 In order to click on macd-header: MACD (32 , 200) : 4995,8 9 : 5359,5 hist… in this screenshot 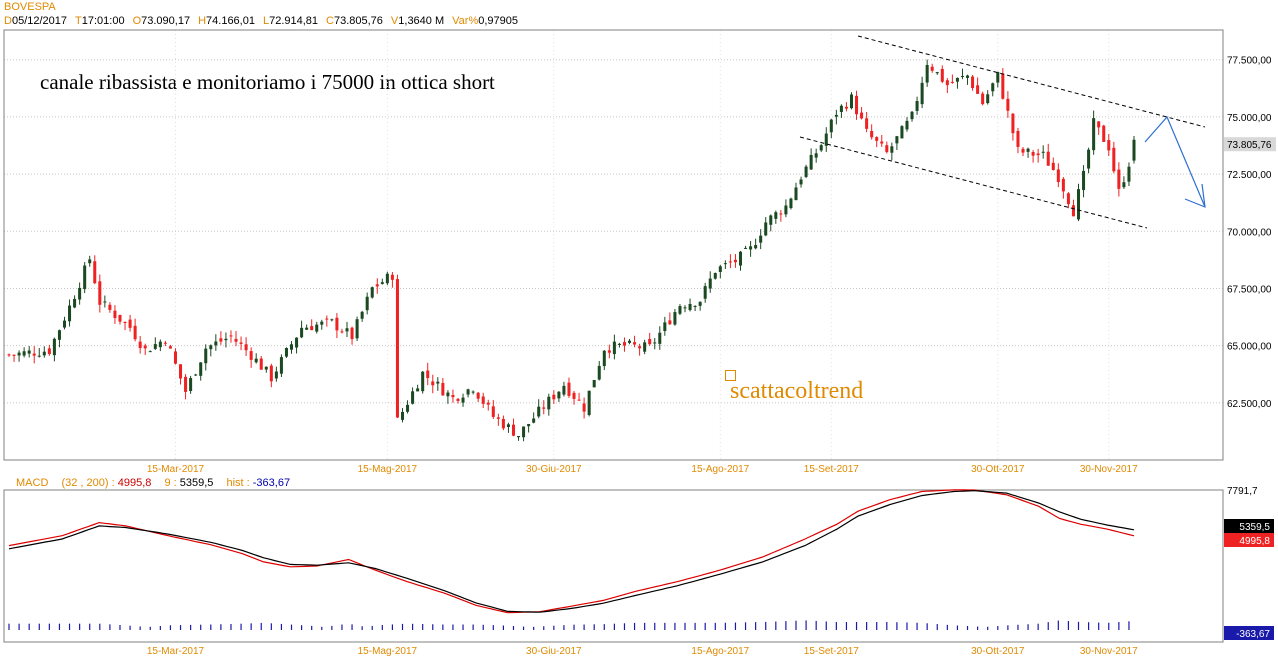, I will do `click(153, 483)`.